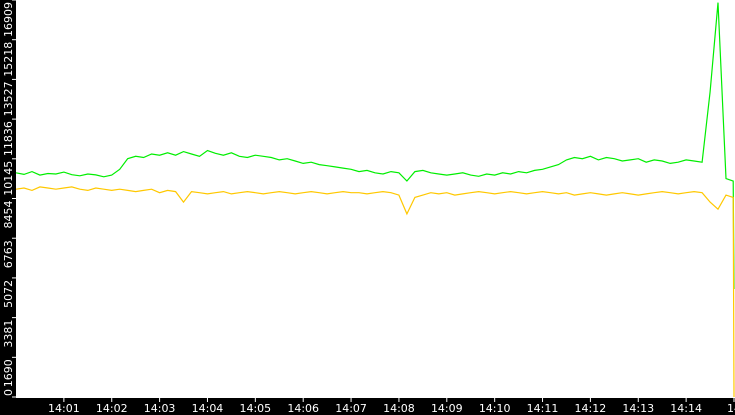  I want to click on x-tick-label: 14:09, so click(447, 408).